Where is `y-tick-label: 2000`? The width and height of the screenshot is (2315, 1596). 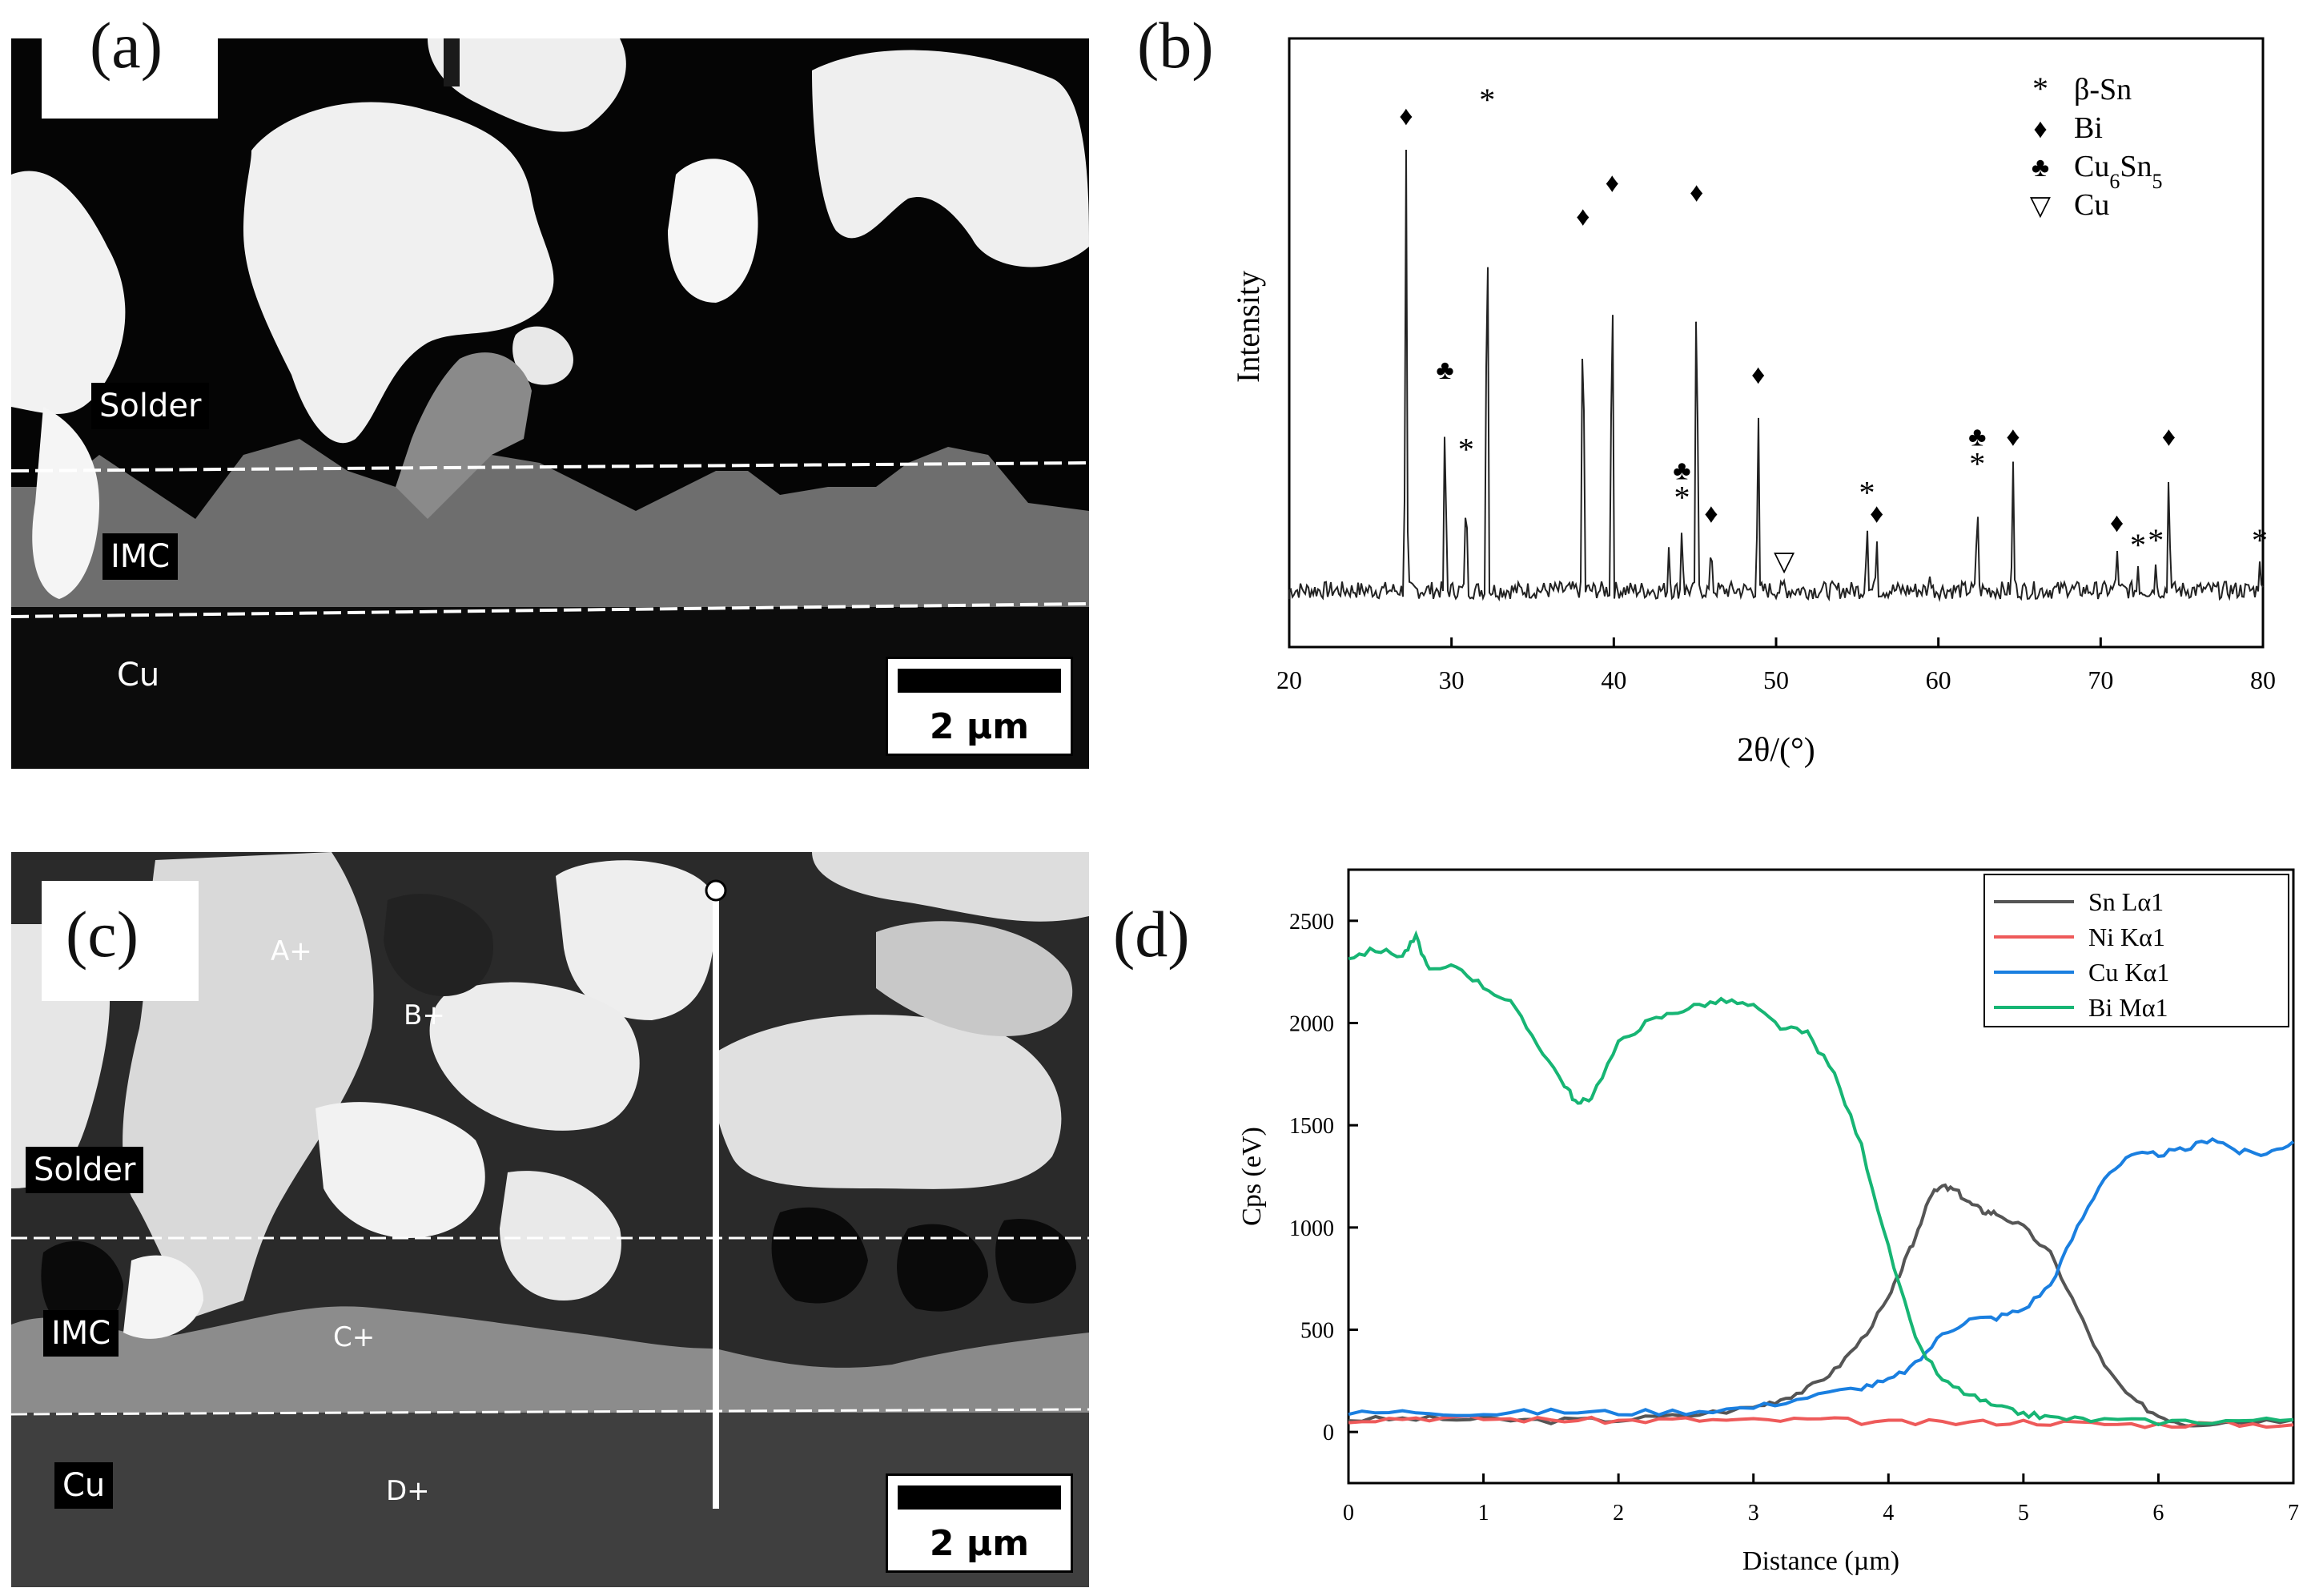 y-tick-label: 2000 is located at coordinates (1311, 1024).